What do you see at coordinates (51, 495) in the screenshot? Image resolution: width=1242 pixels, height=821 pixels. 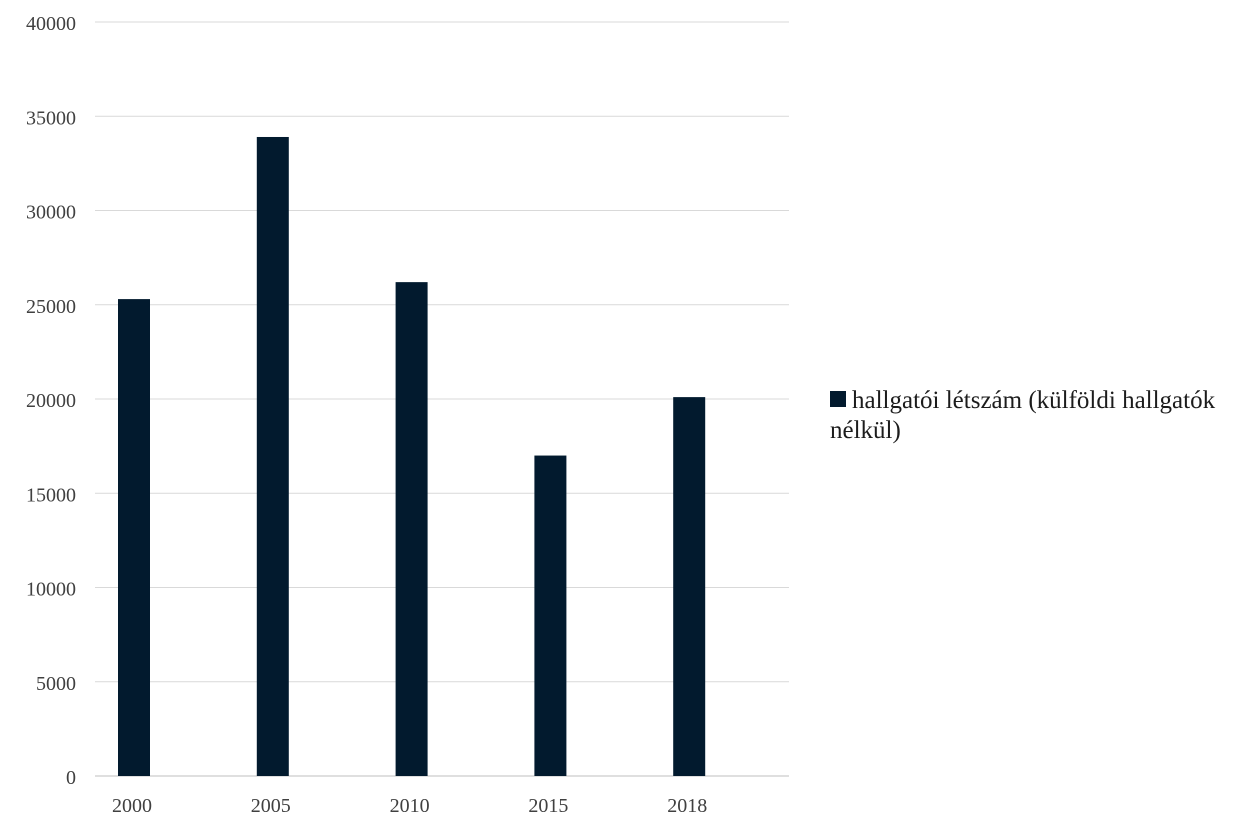 I see `y-tick-label: 15000` at bounding box center [51, 495].